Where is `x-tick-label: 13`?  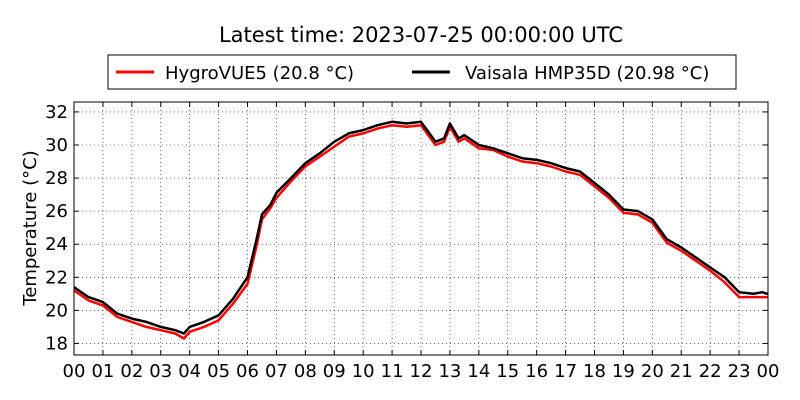
x-tick-label: 13 is located at coordinates (449, 371).